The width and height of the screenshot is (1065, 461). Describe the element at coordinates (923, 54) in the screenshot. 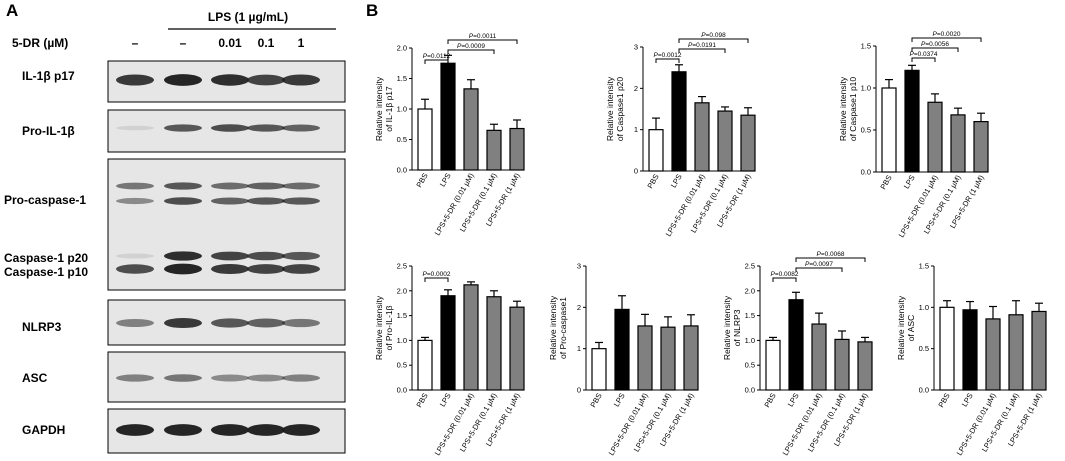

I see `p-value-label: P=0.0374` at that location.